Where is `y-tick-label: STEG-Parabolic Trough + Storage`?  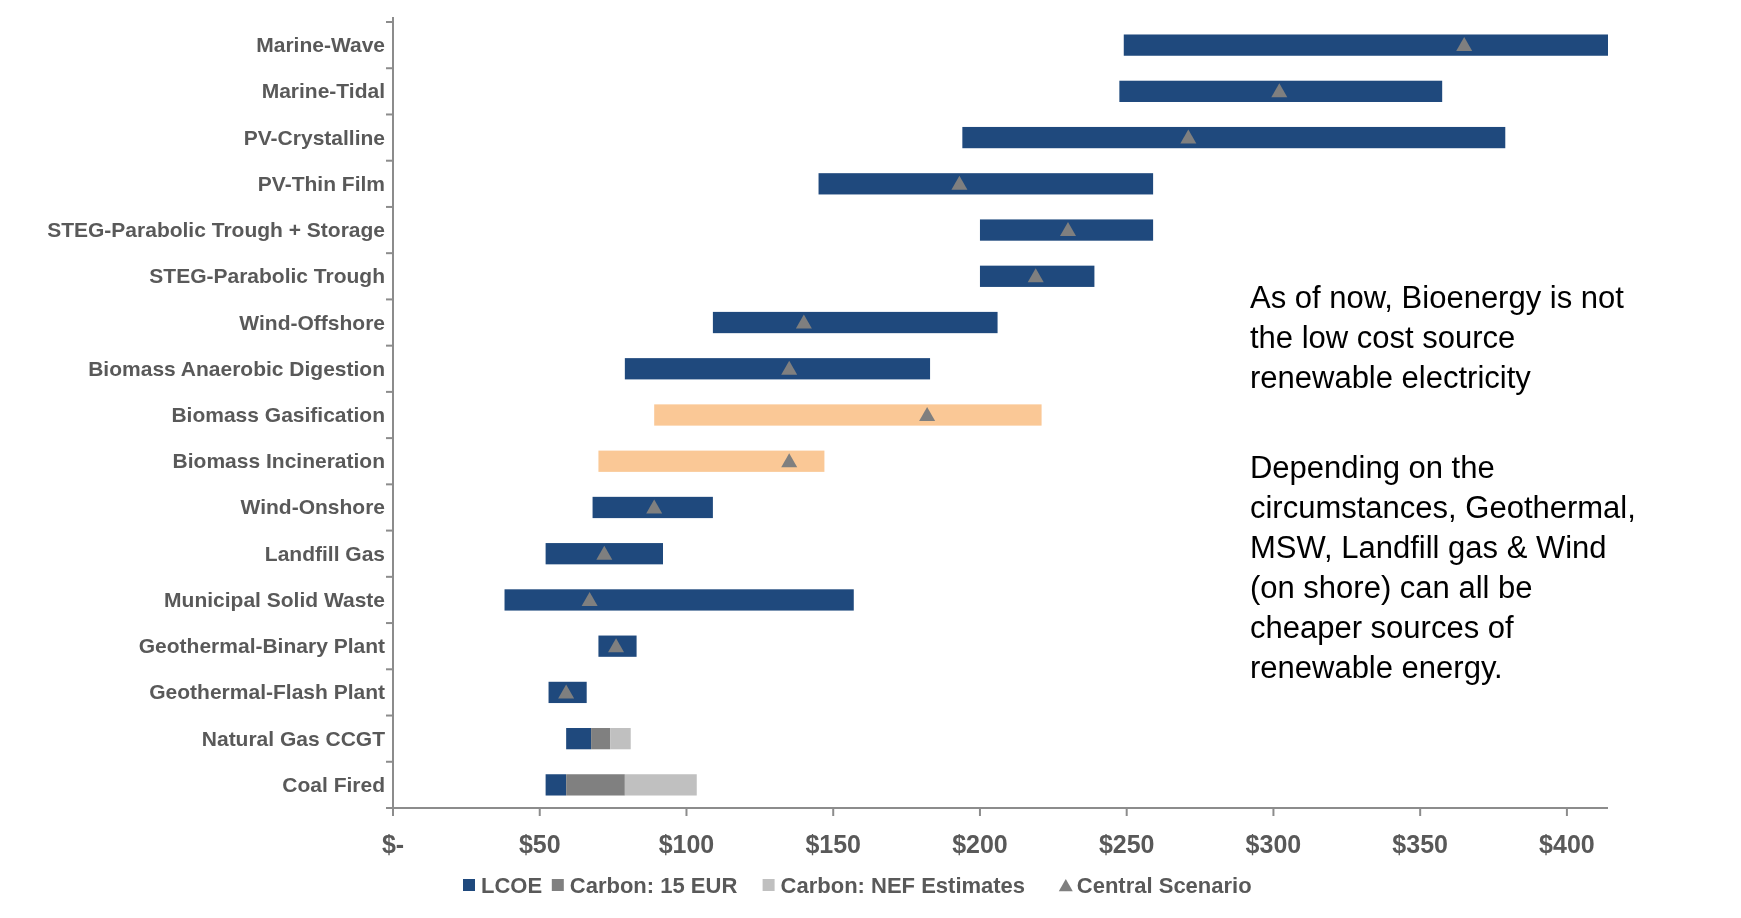 y-tick-label: STEG-Parabolic Trough + Storage is located at coordinates (216, 230).